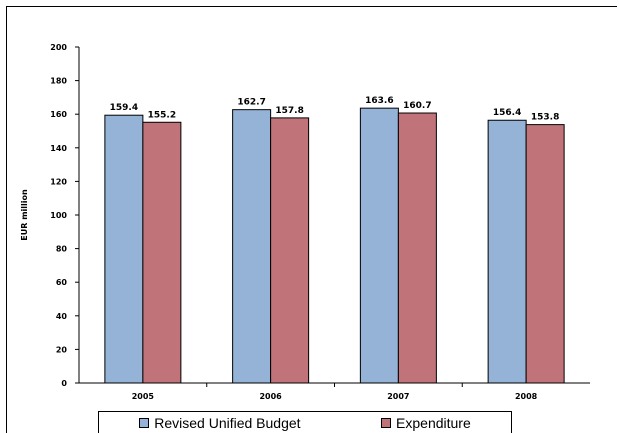 The image size is (619, 433). What do you see at coordinates (58, 215) in the screenshot?
I see `y-tick-label: 100` at bounding box center [58, 215].